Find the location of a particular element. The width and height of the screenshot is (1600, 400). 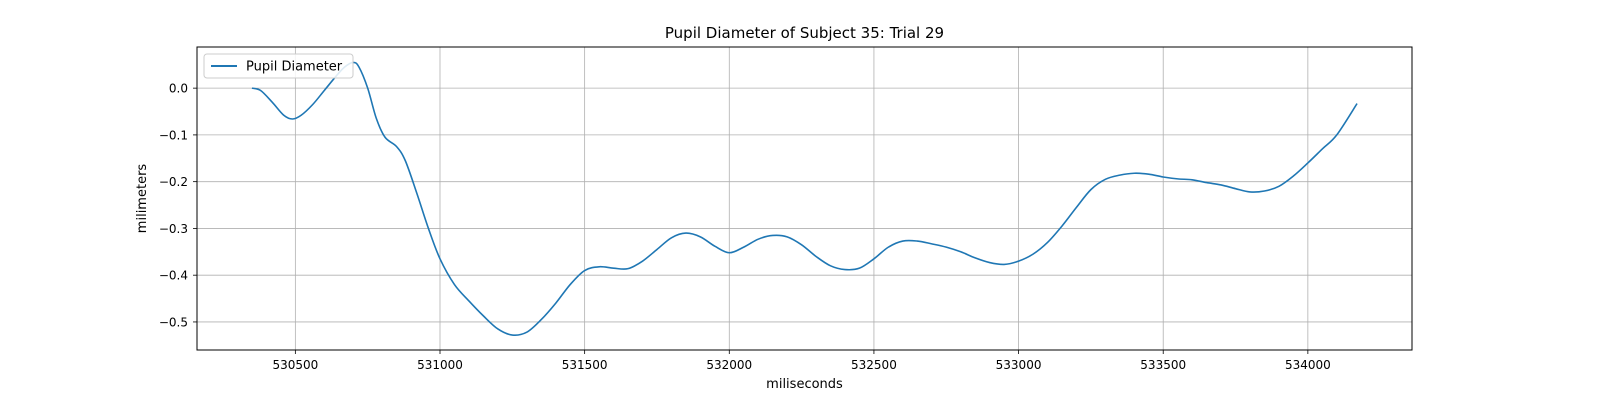

legend-label-pupil-diameter: Pupil Diameter is located at coordinates (294, 67).